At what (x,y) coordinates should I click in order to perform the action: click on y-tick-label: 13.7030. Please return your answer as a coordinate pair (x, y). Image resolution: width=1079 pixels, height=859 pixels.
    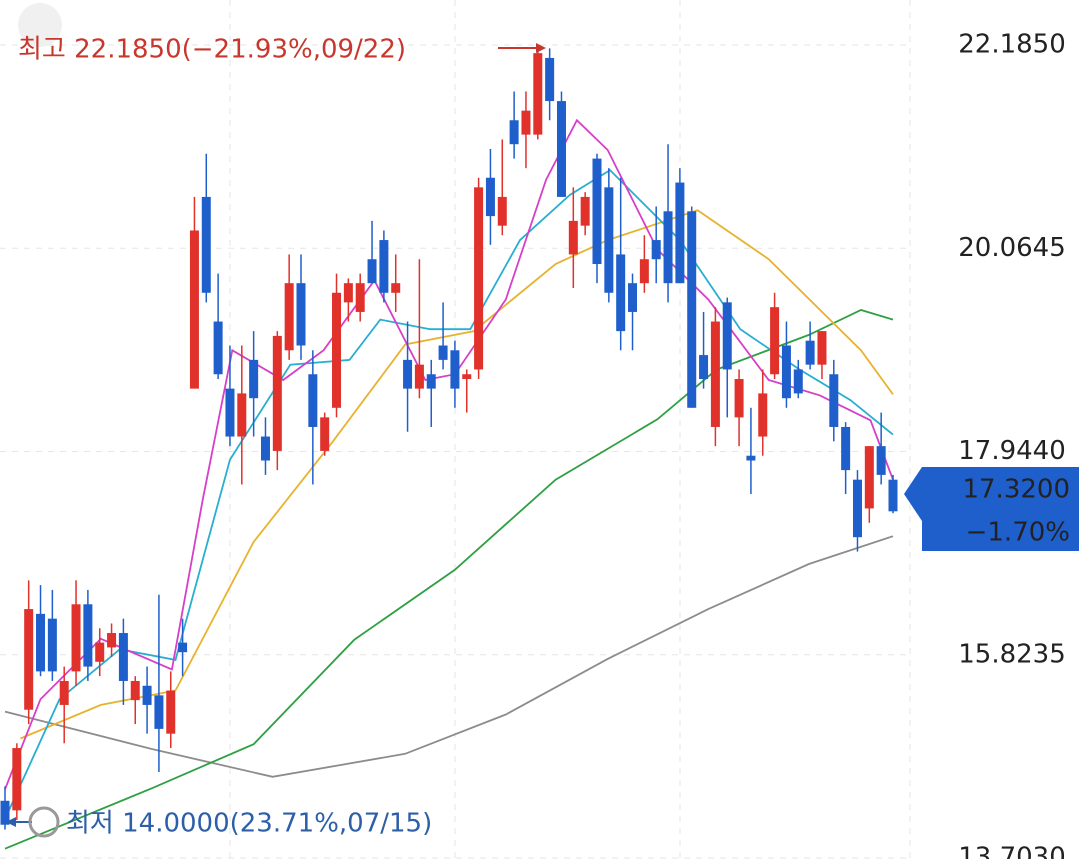
    Looking at the image, I should click on (1012, 851).